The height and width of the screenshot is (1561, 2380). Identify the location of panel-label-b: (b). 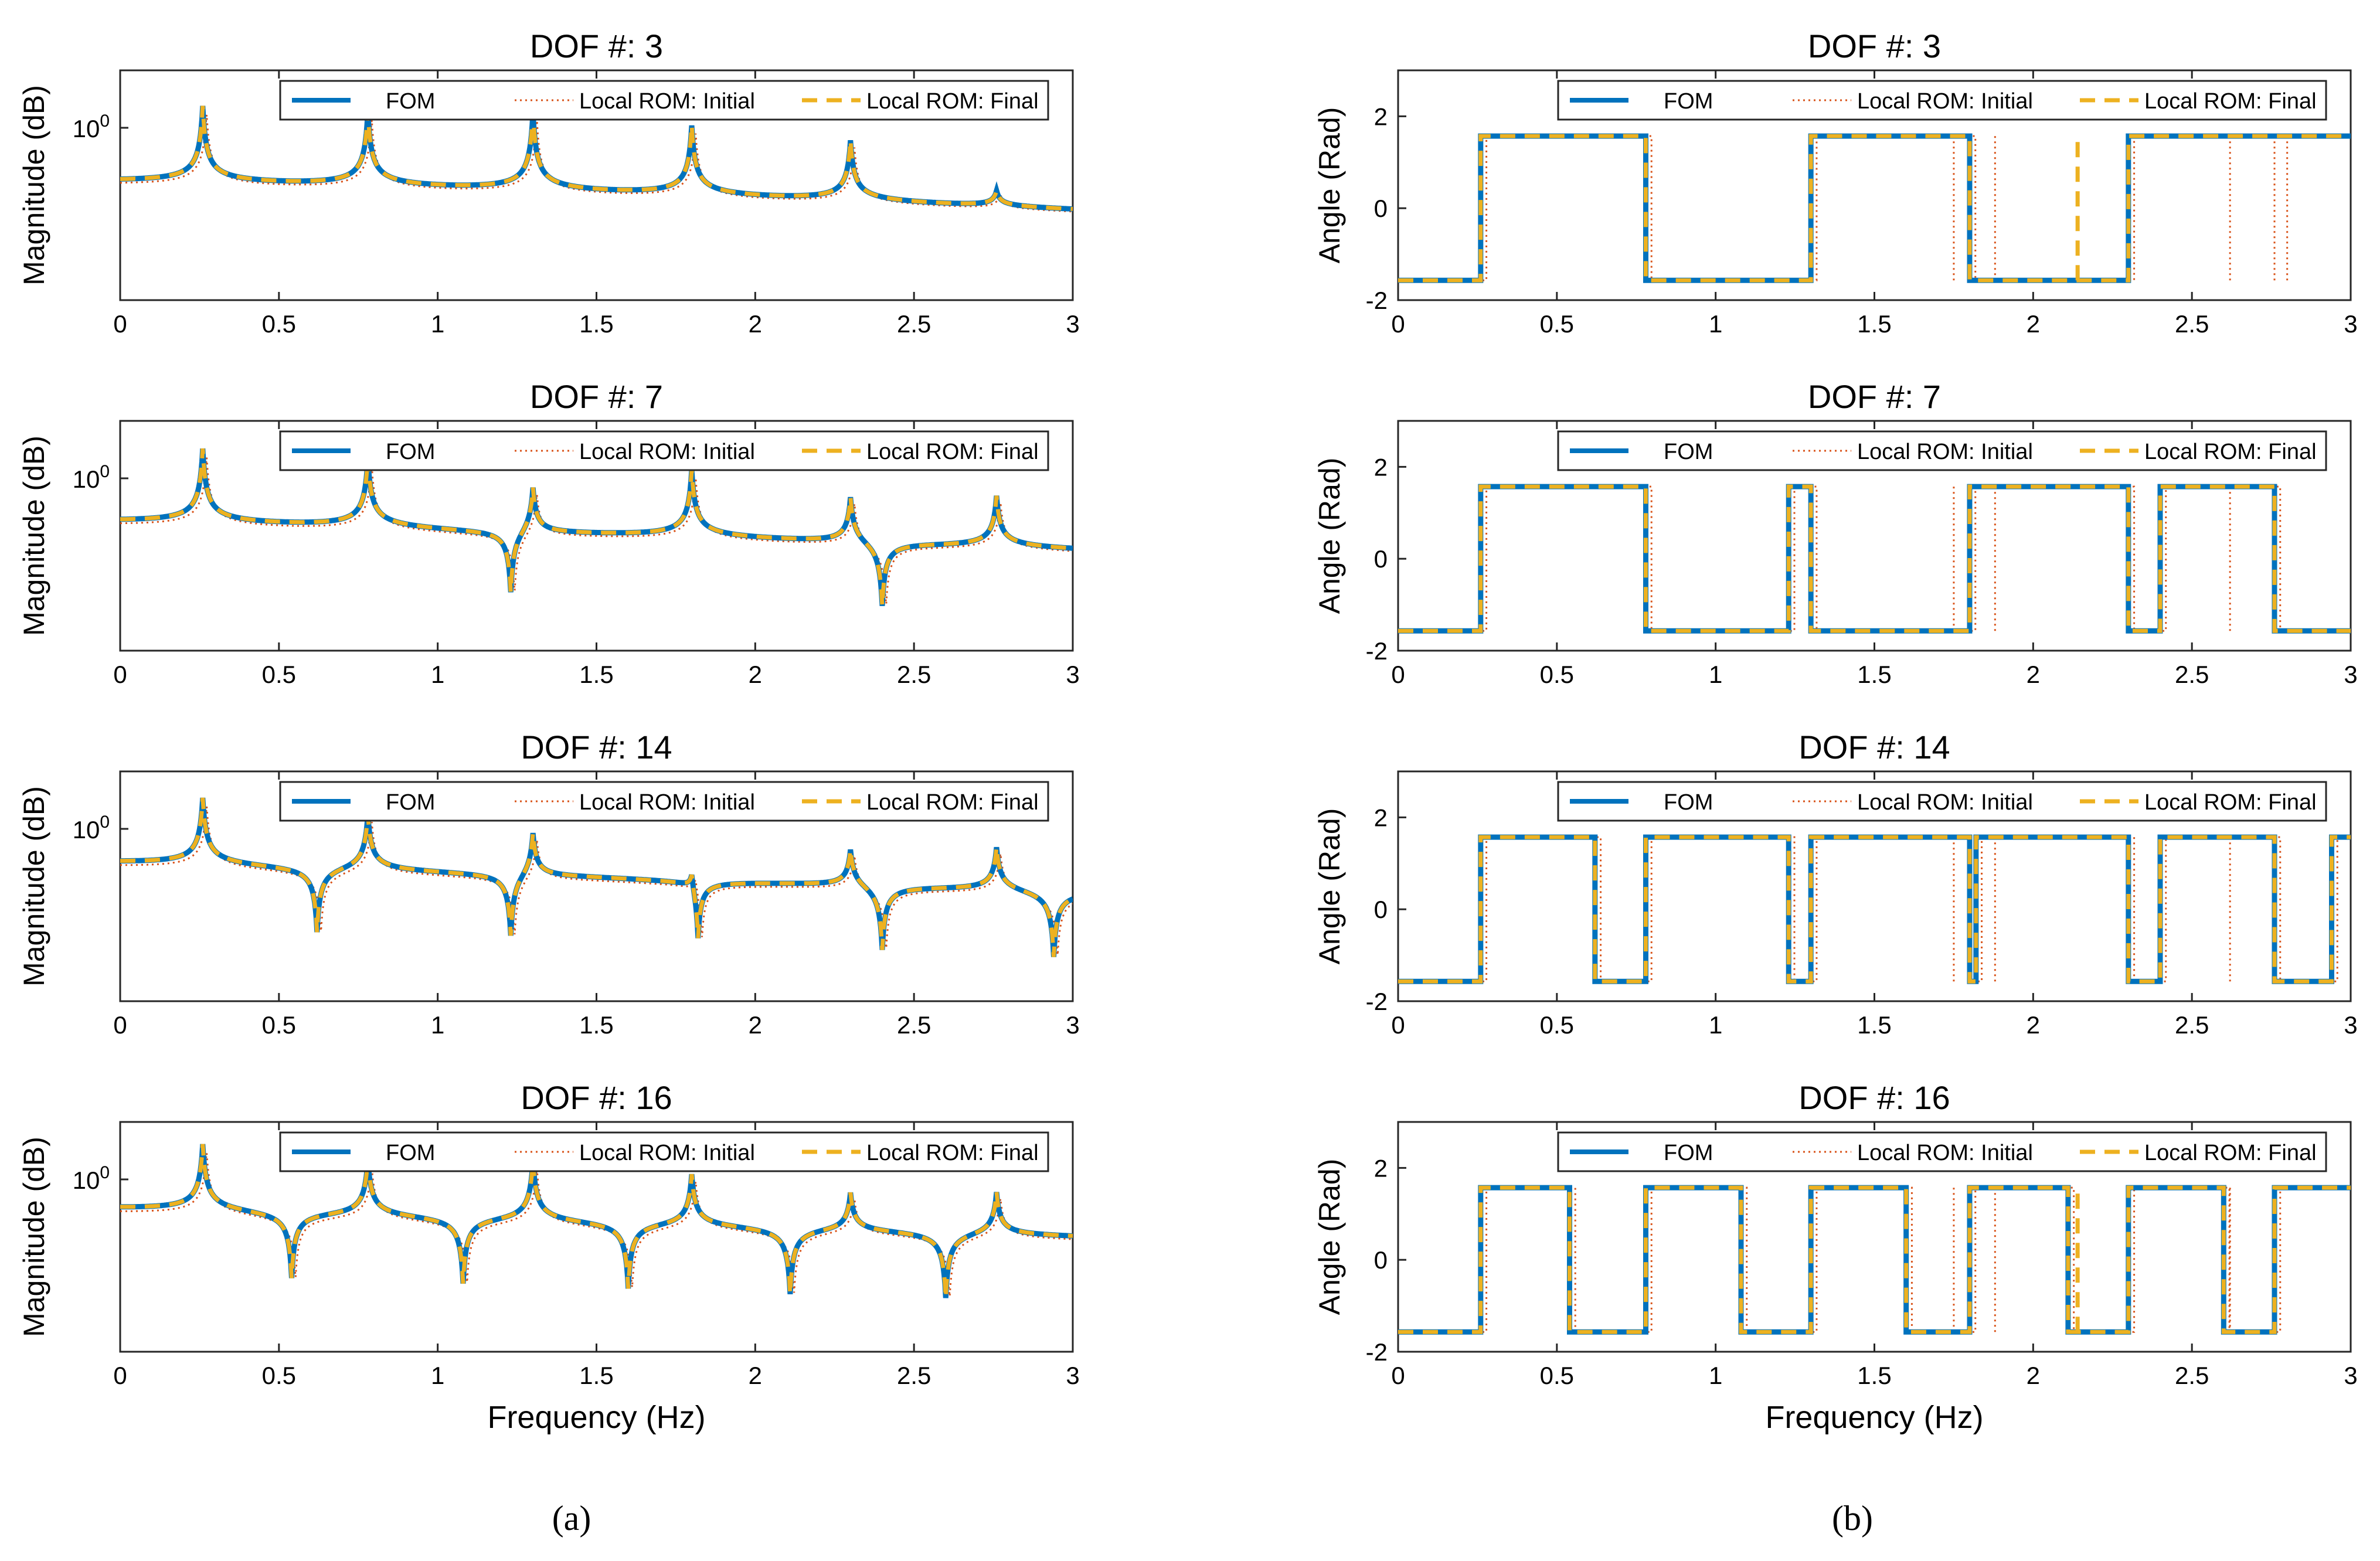
(1852, 1518).